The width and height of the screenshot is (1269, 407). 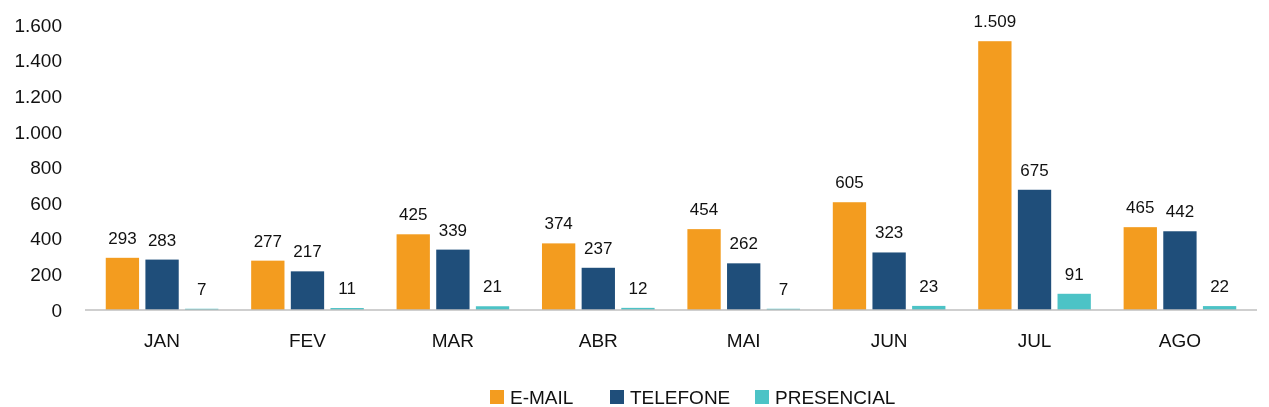 I want to click on data-label: 442, so click(x=1180, y=212).